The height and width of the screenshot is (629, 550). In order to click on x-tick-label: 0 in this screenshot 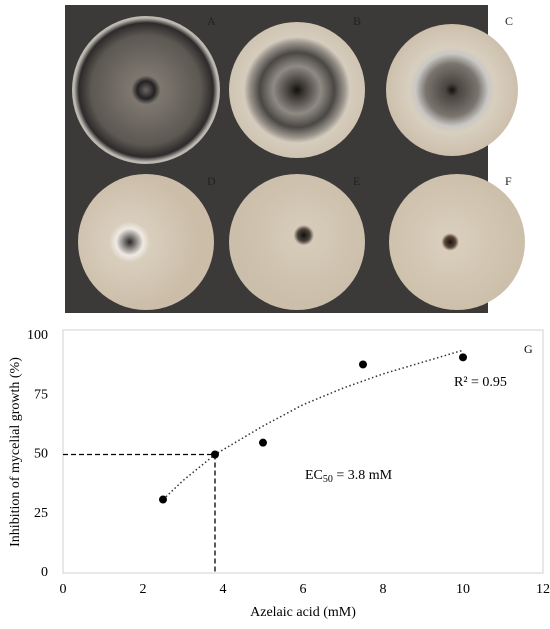, I will do `click(63, 589)`.